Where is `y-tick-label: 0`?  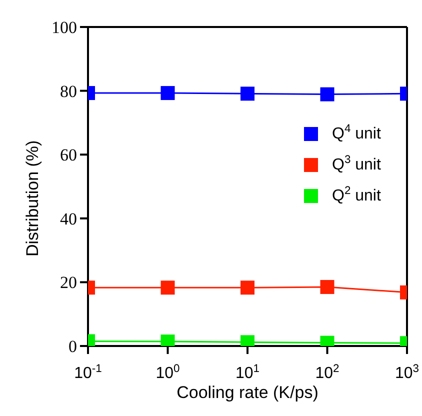
y-tick-label: 0 is located at coordinates (72, 346).